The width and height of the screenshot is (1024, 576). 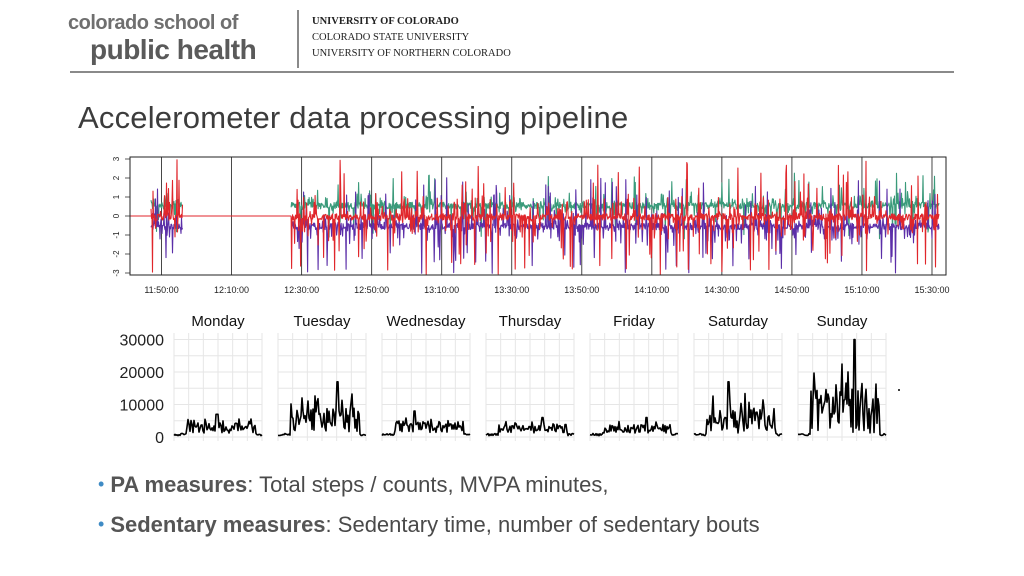 What do you see at coordinates (116, 273) in the screenshot?
I see `y-tick-label: -3` at bounding box center [116, 273].